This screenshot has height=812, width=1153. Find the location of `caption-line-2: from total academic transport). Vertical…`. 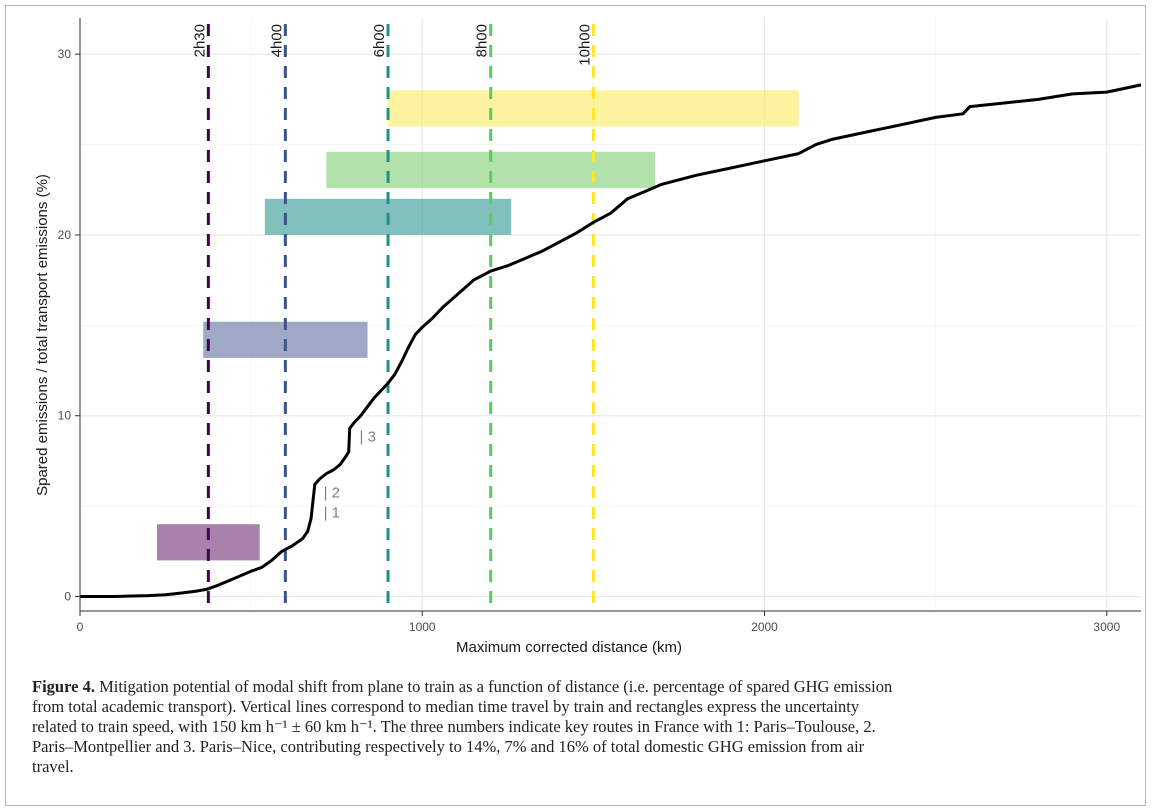

caption-line-2: from total academic transport). Vertical… is located at coordinates (446, 706).